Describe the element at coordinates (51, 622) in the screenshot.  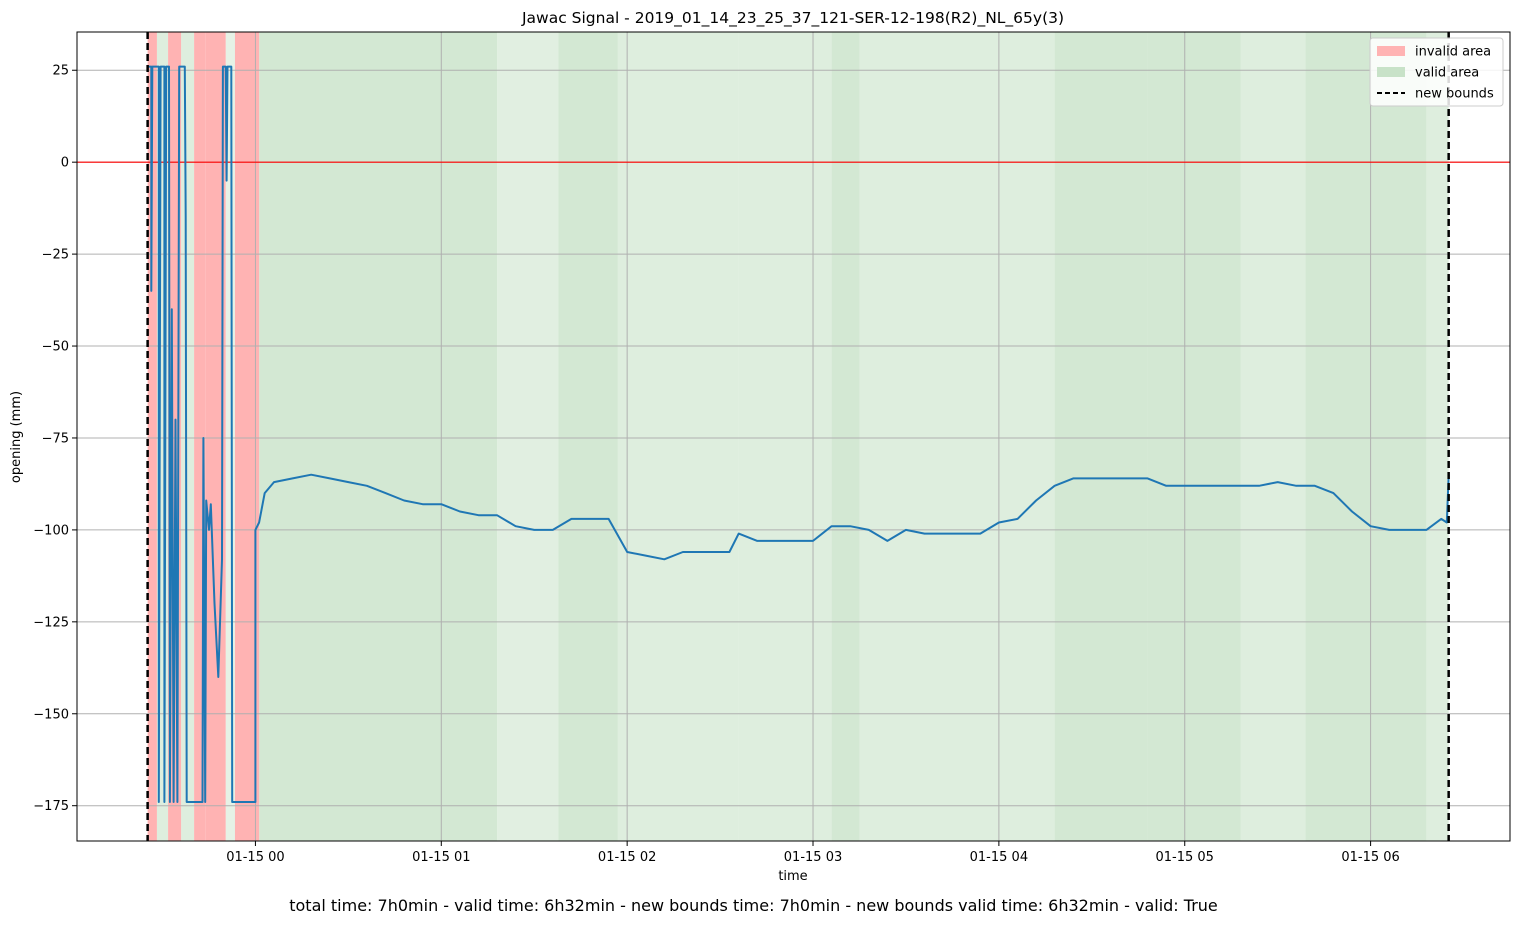
I see `y-tick-label: −125` at that location.